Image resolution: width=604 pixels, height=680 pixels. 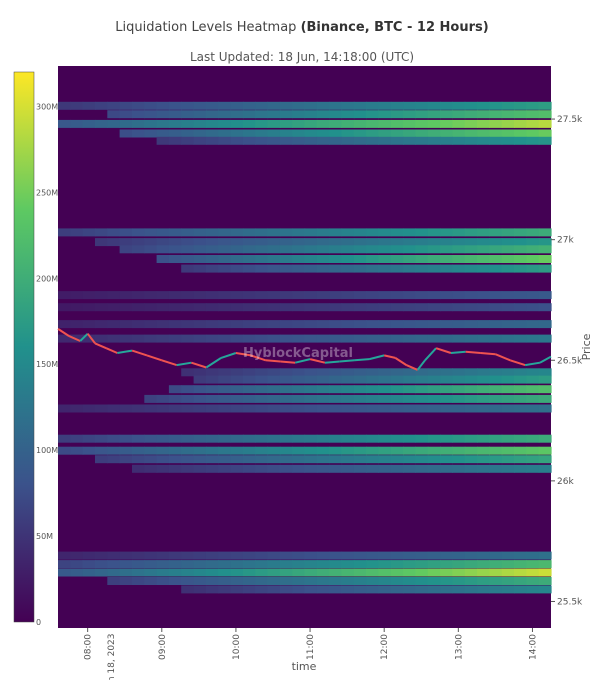 I want to click on x-tick-label: 10:00, so click(x=237, y=647).